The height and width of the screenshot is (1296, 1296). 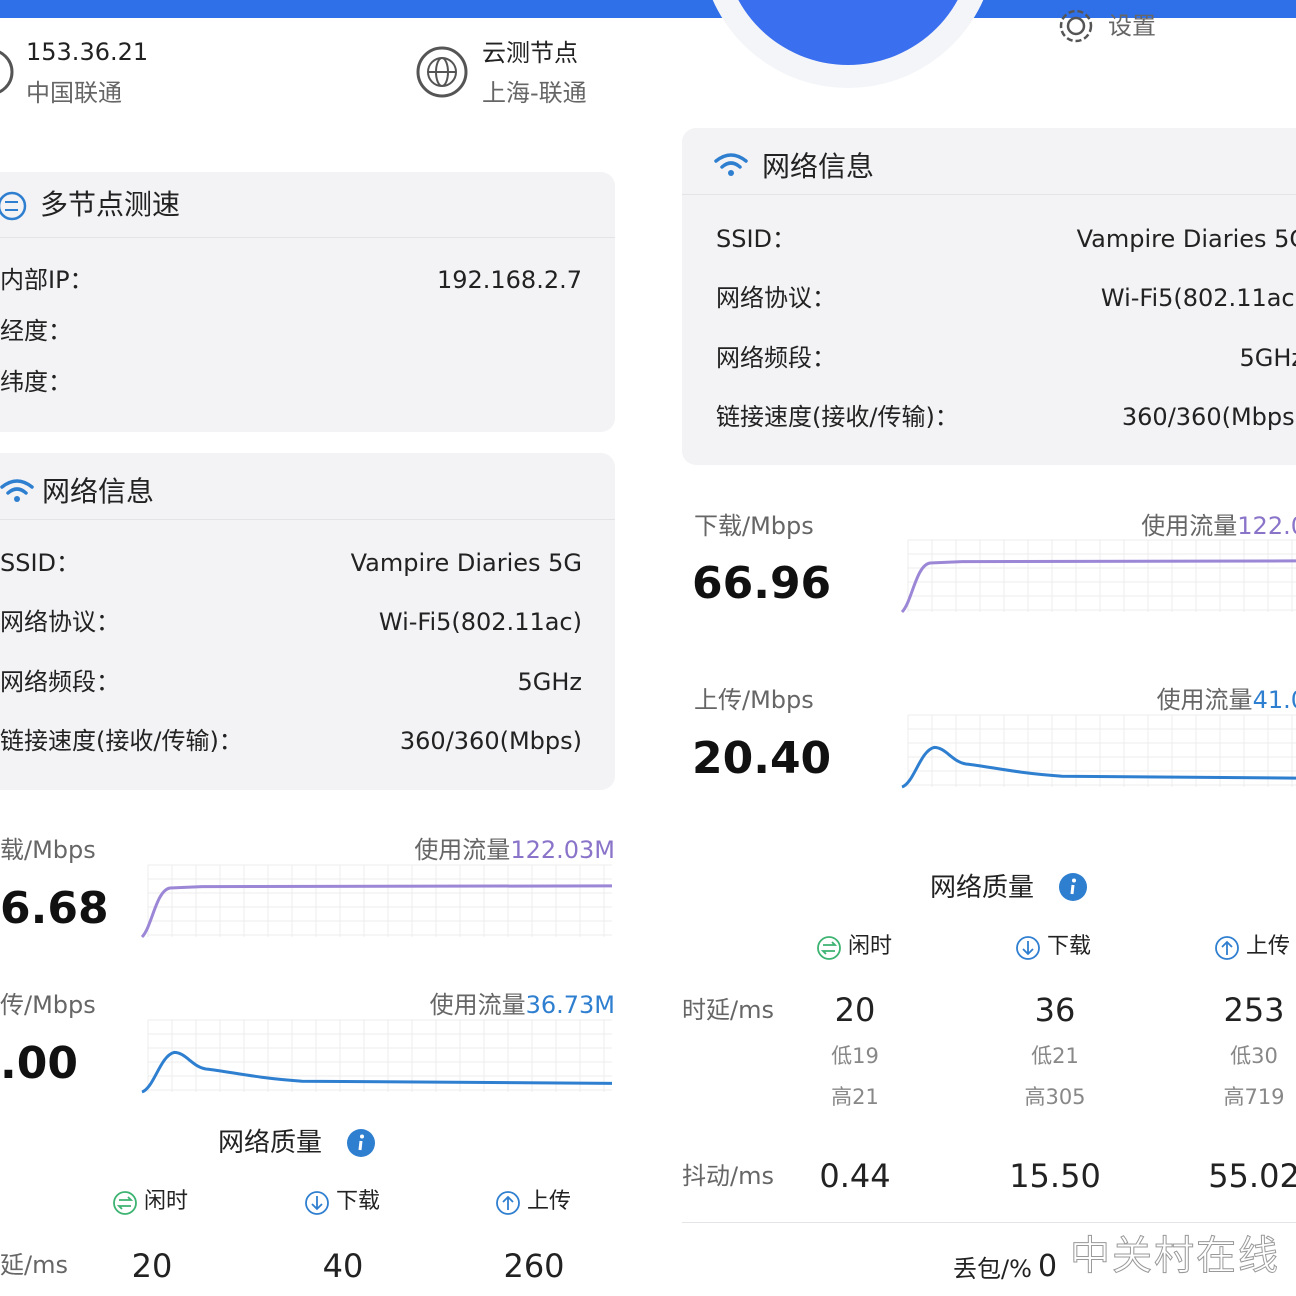 I want to click on upload-speed: 20.40, so click(x=762, y=758).